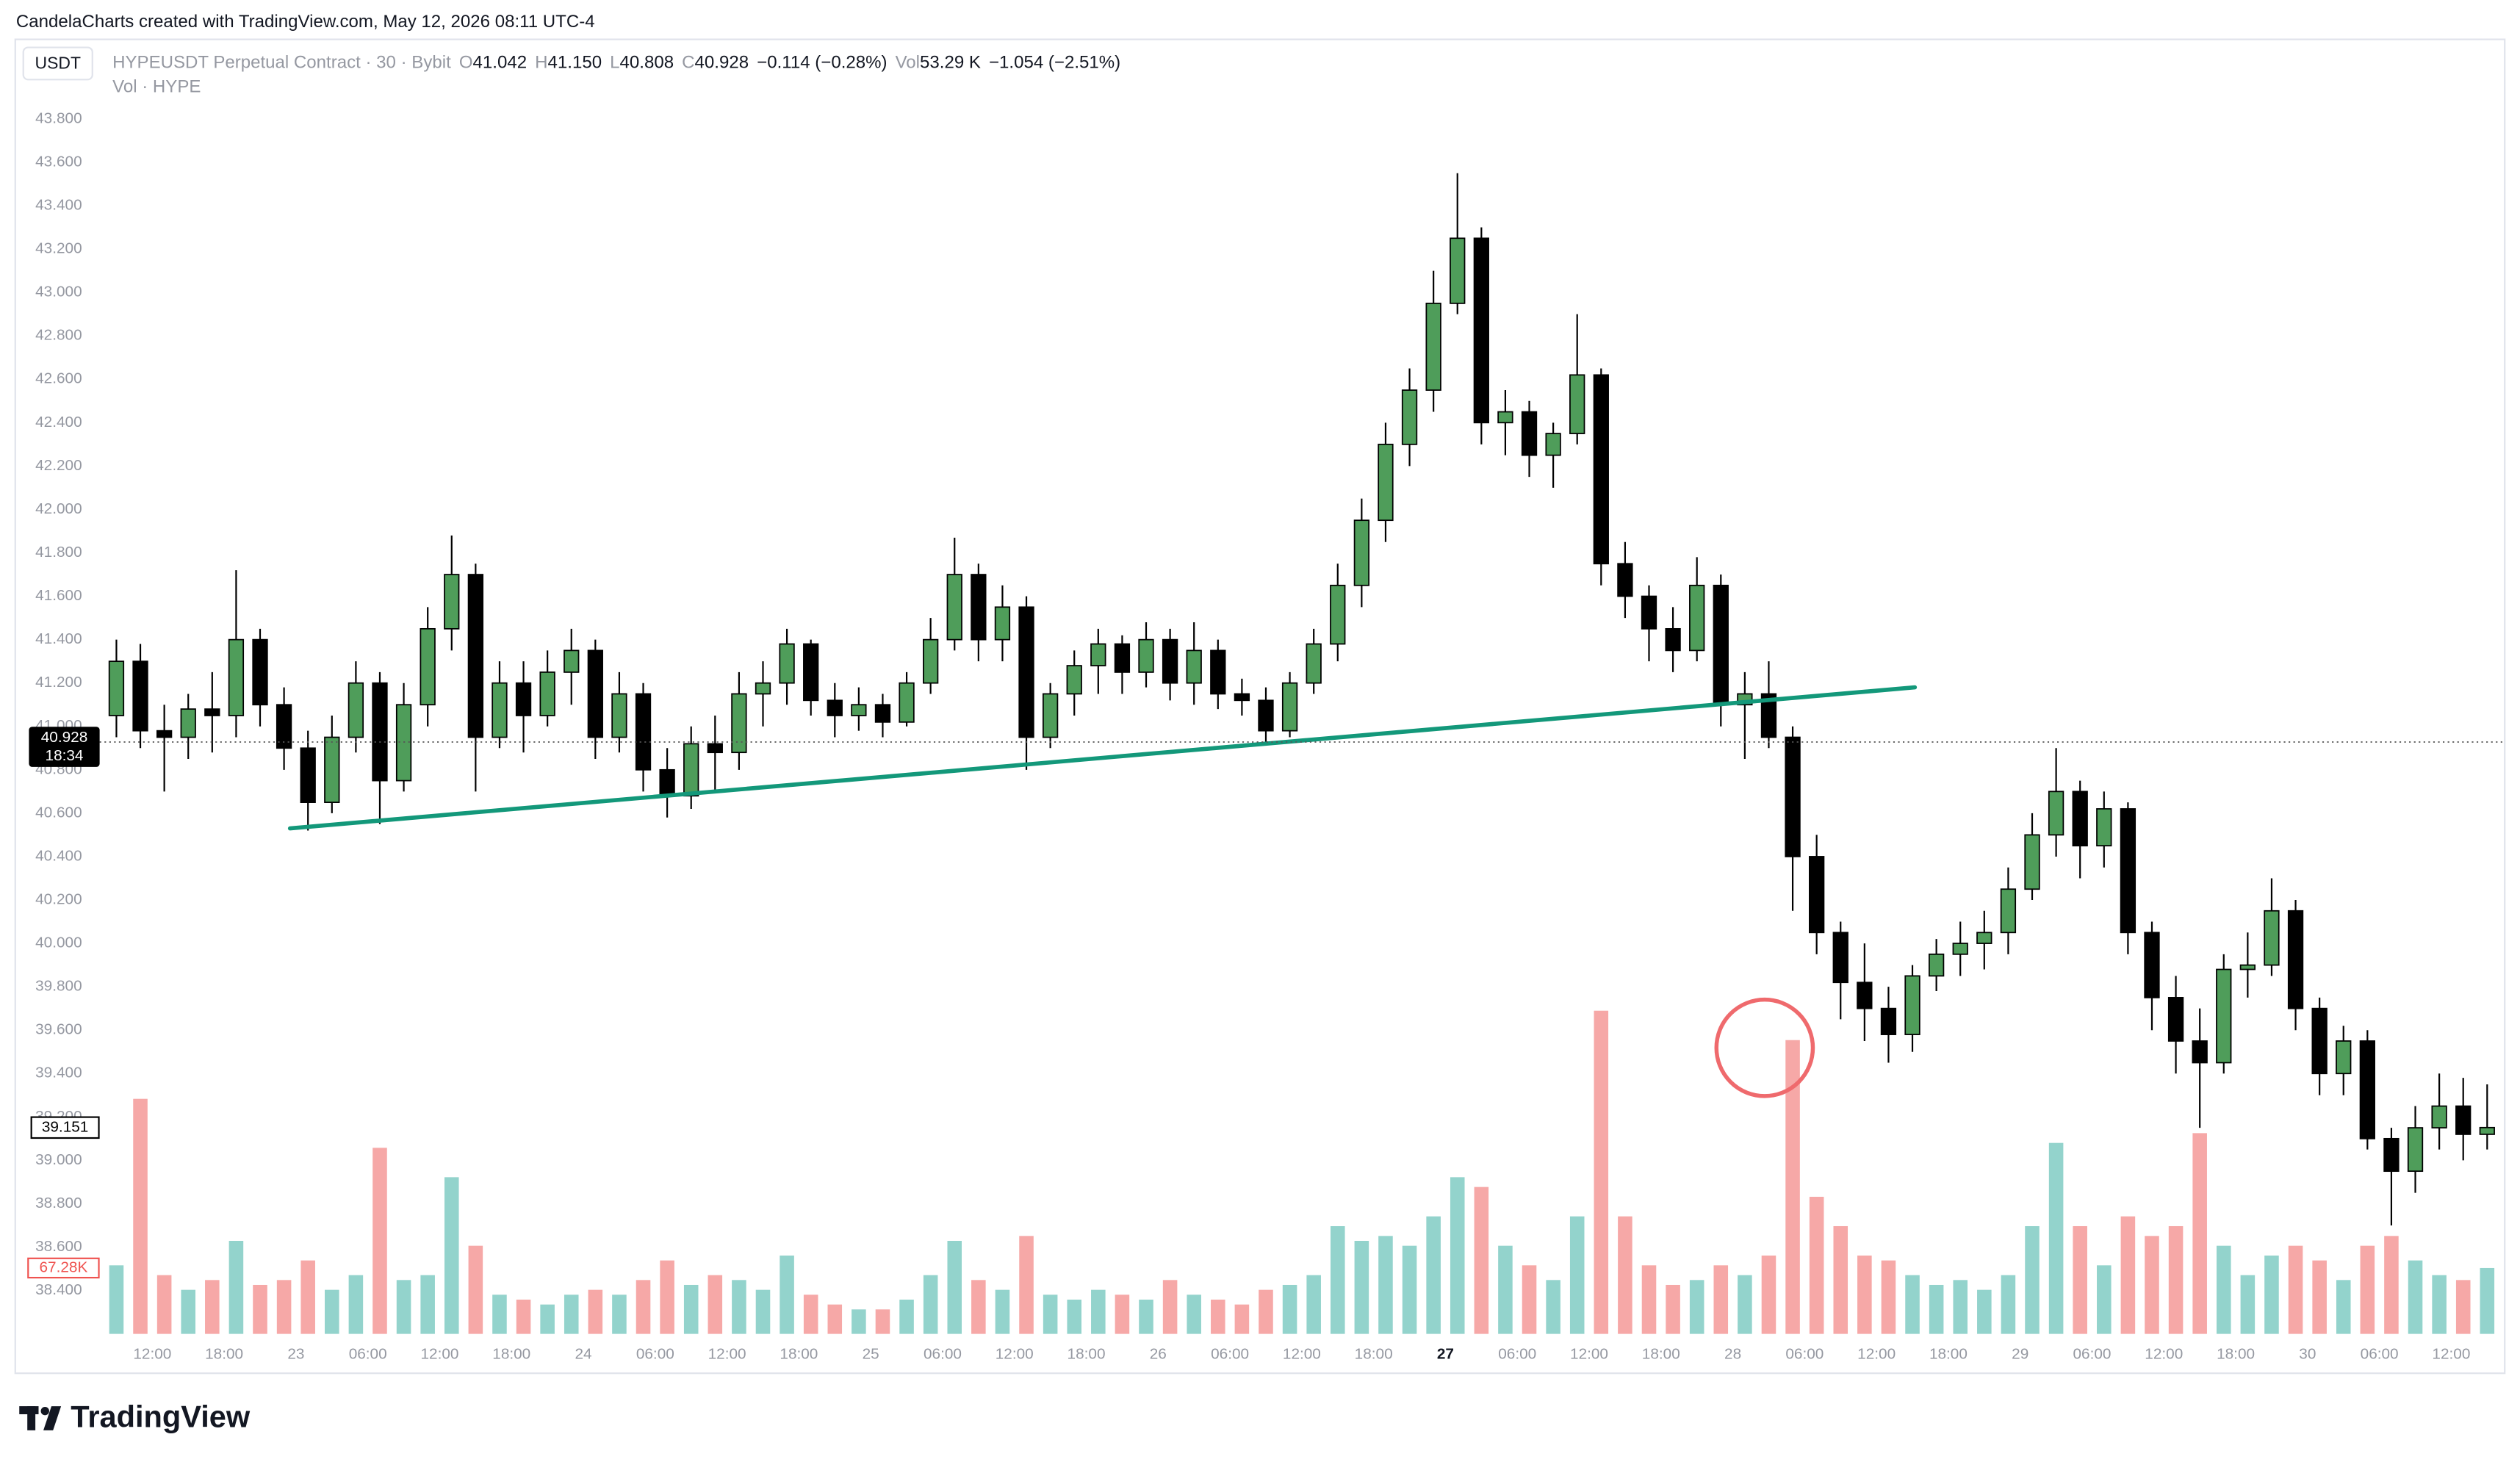 This screenshot has width=2520, height=1462. I want to click on currency: USDT, so click(58, 64).